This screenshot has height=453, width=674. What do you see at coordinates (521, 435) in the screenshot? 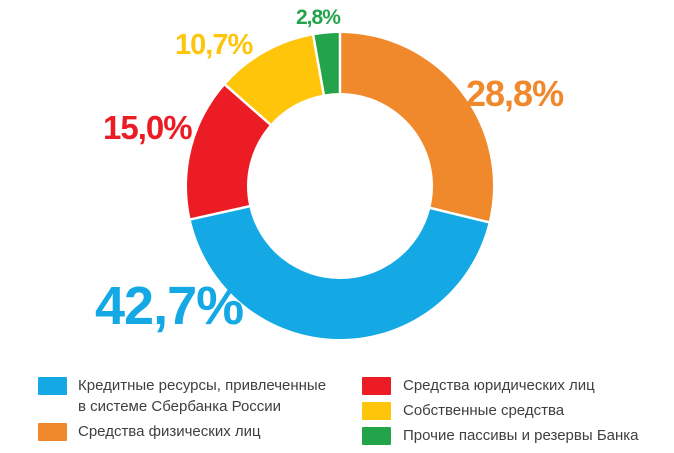
I see `legend-label: Прочие пассивы и резервы Банка` at bounding box center [521, 435].